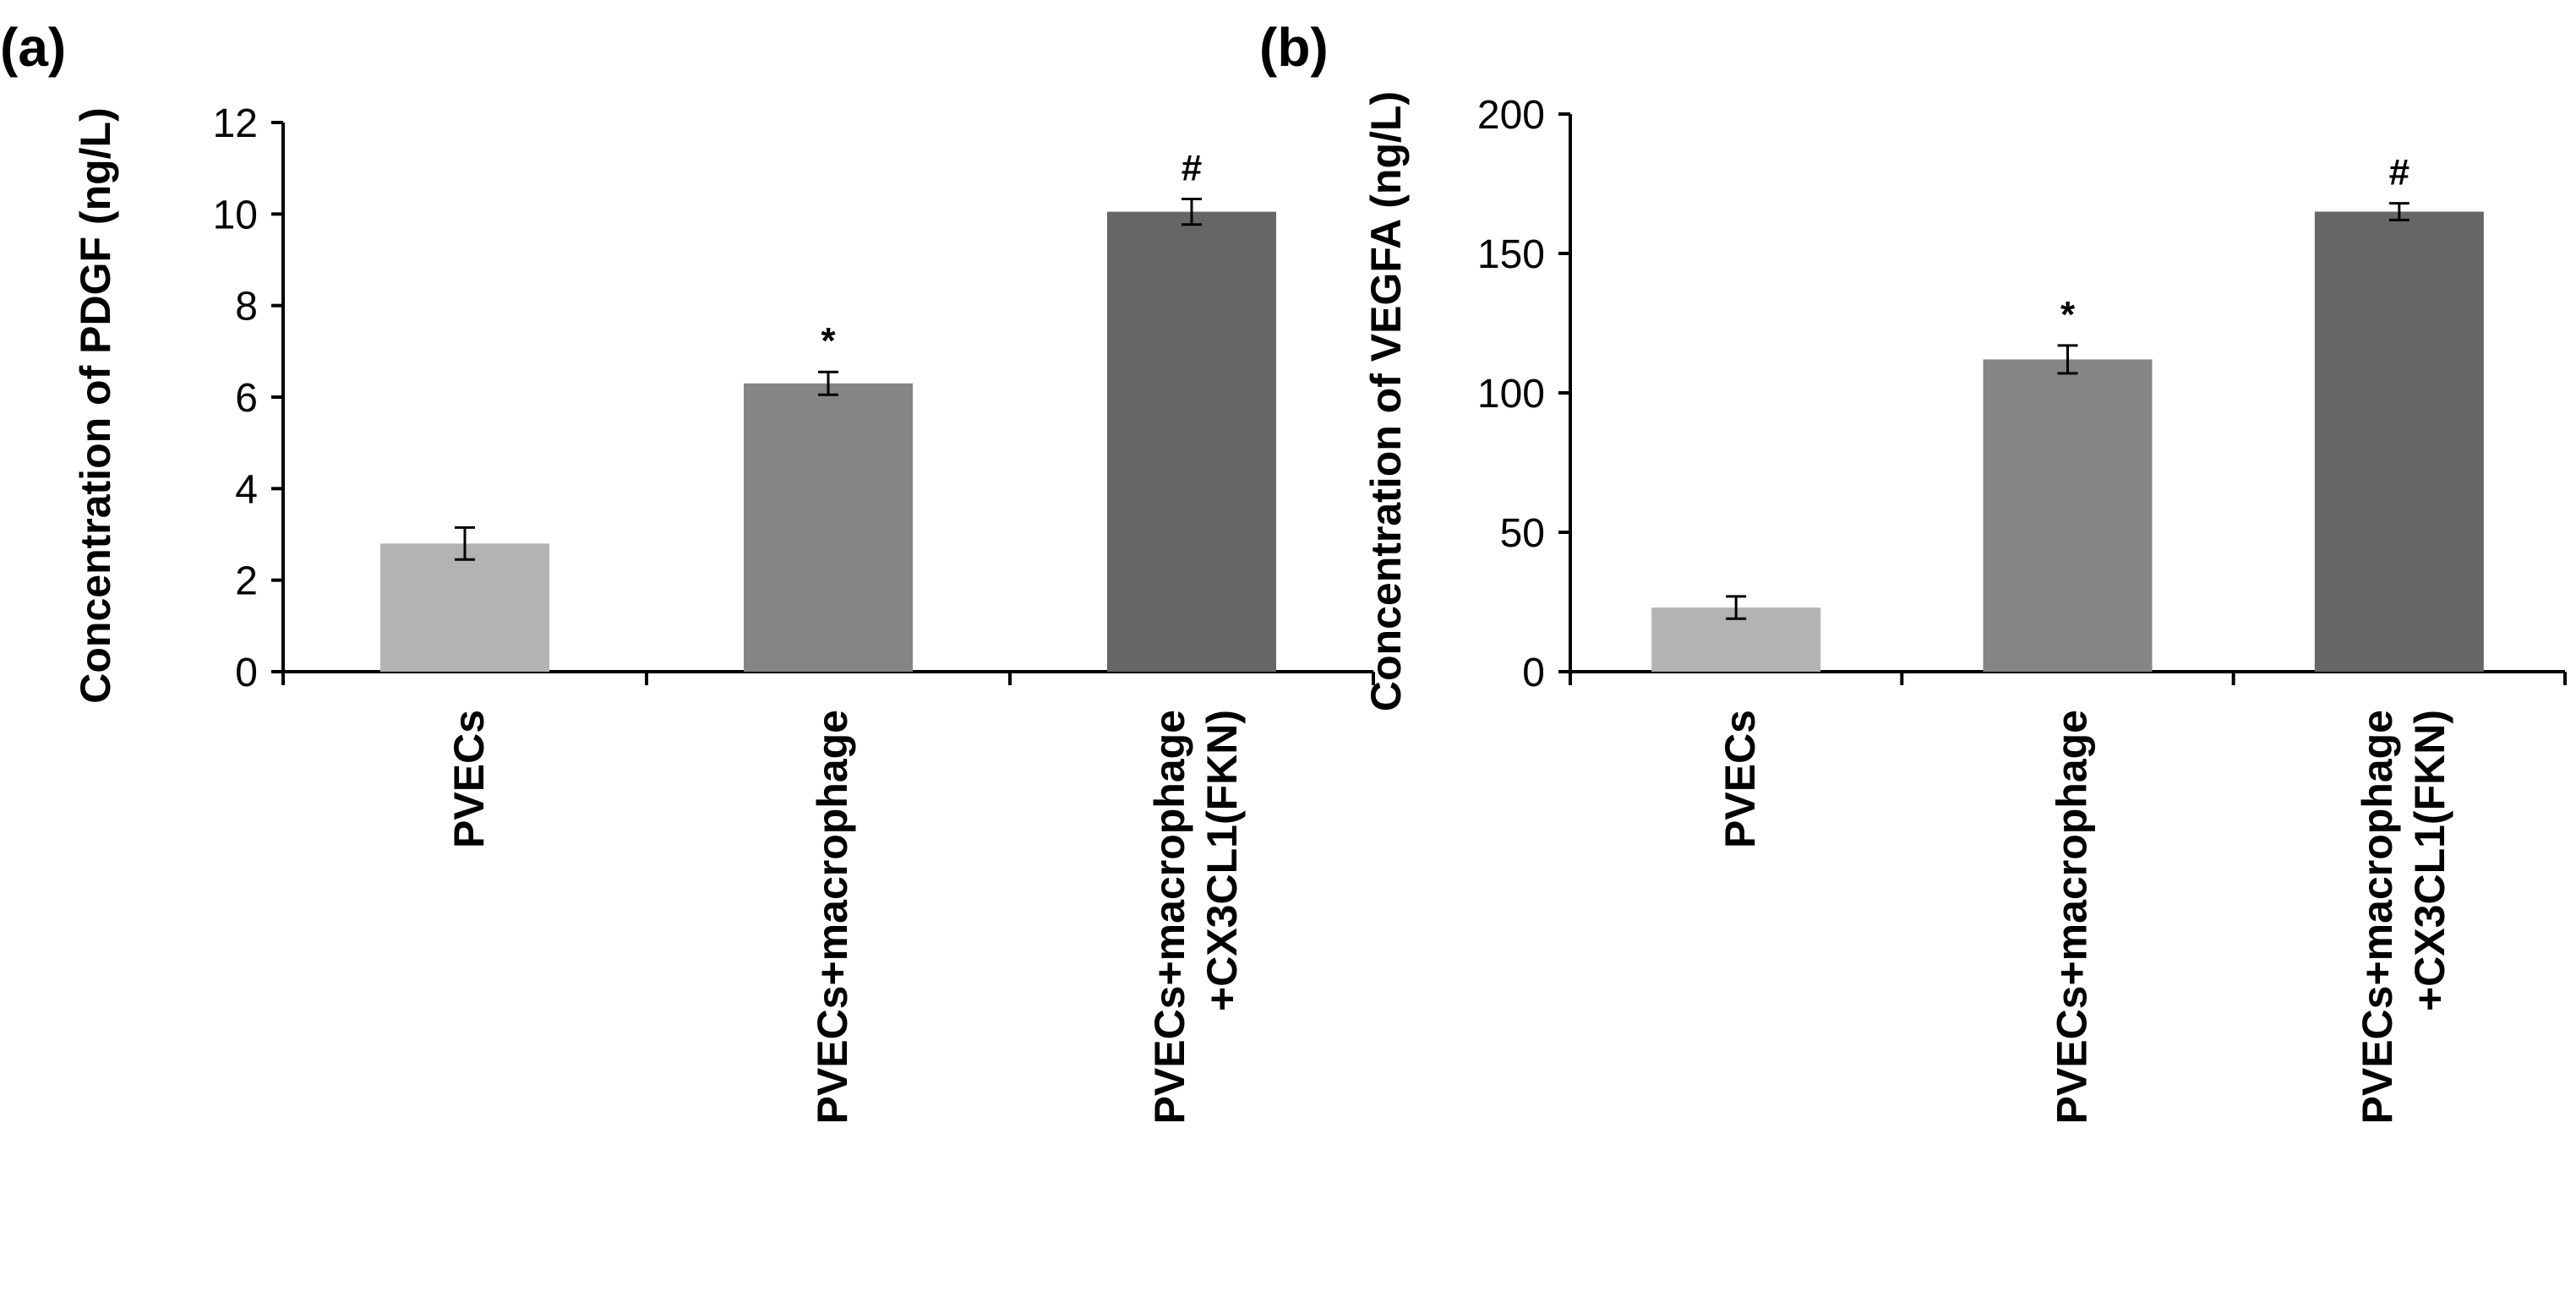 Image resolution: width=2576 pixels, height=1291 pixels. What do you see at coordinates (246, 307) in the screenshot?
I see `y-tick-label: 8` at bounding box center [246, 307].